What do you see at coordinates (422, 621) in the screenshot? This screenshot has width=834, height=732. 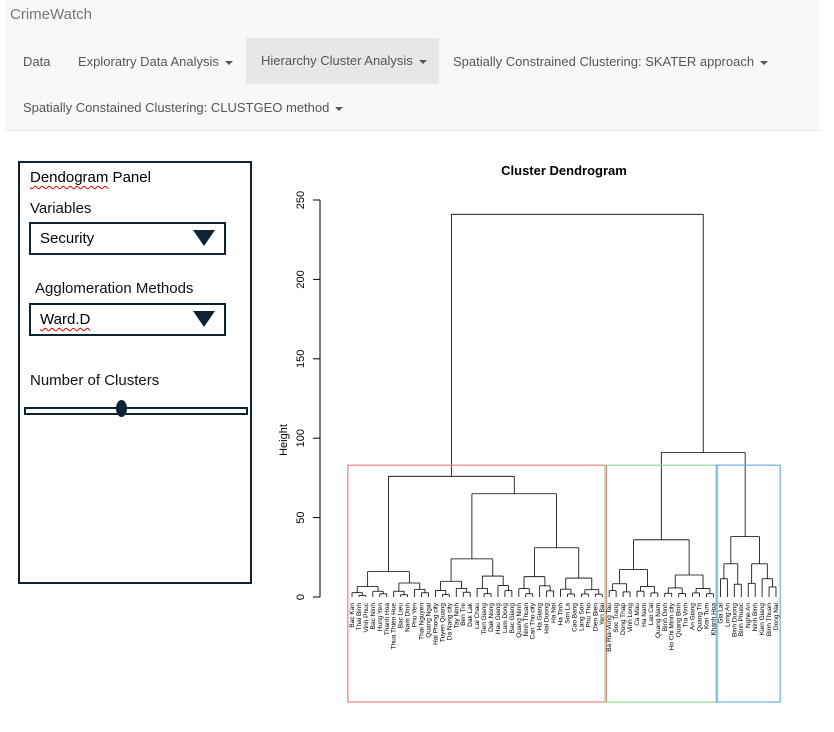 I see `leaf-label: Thai Nguyen` at bounding box center [422, 621].